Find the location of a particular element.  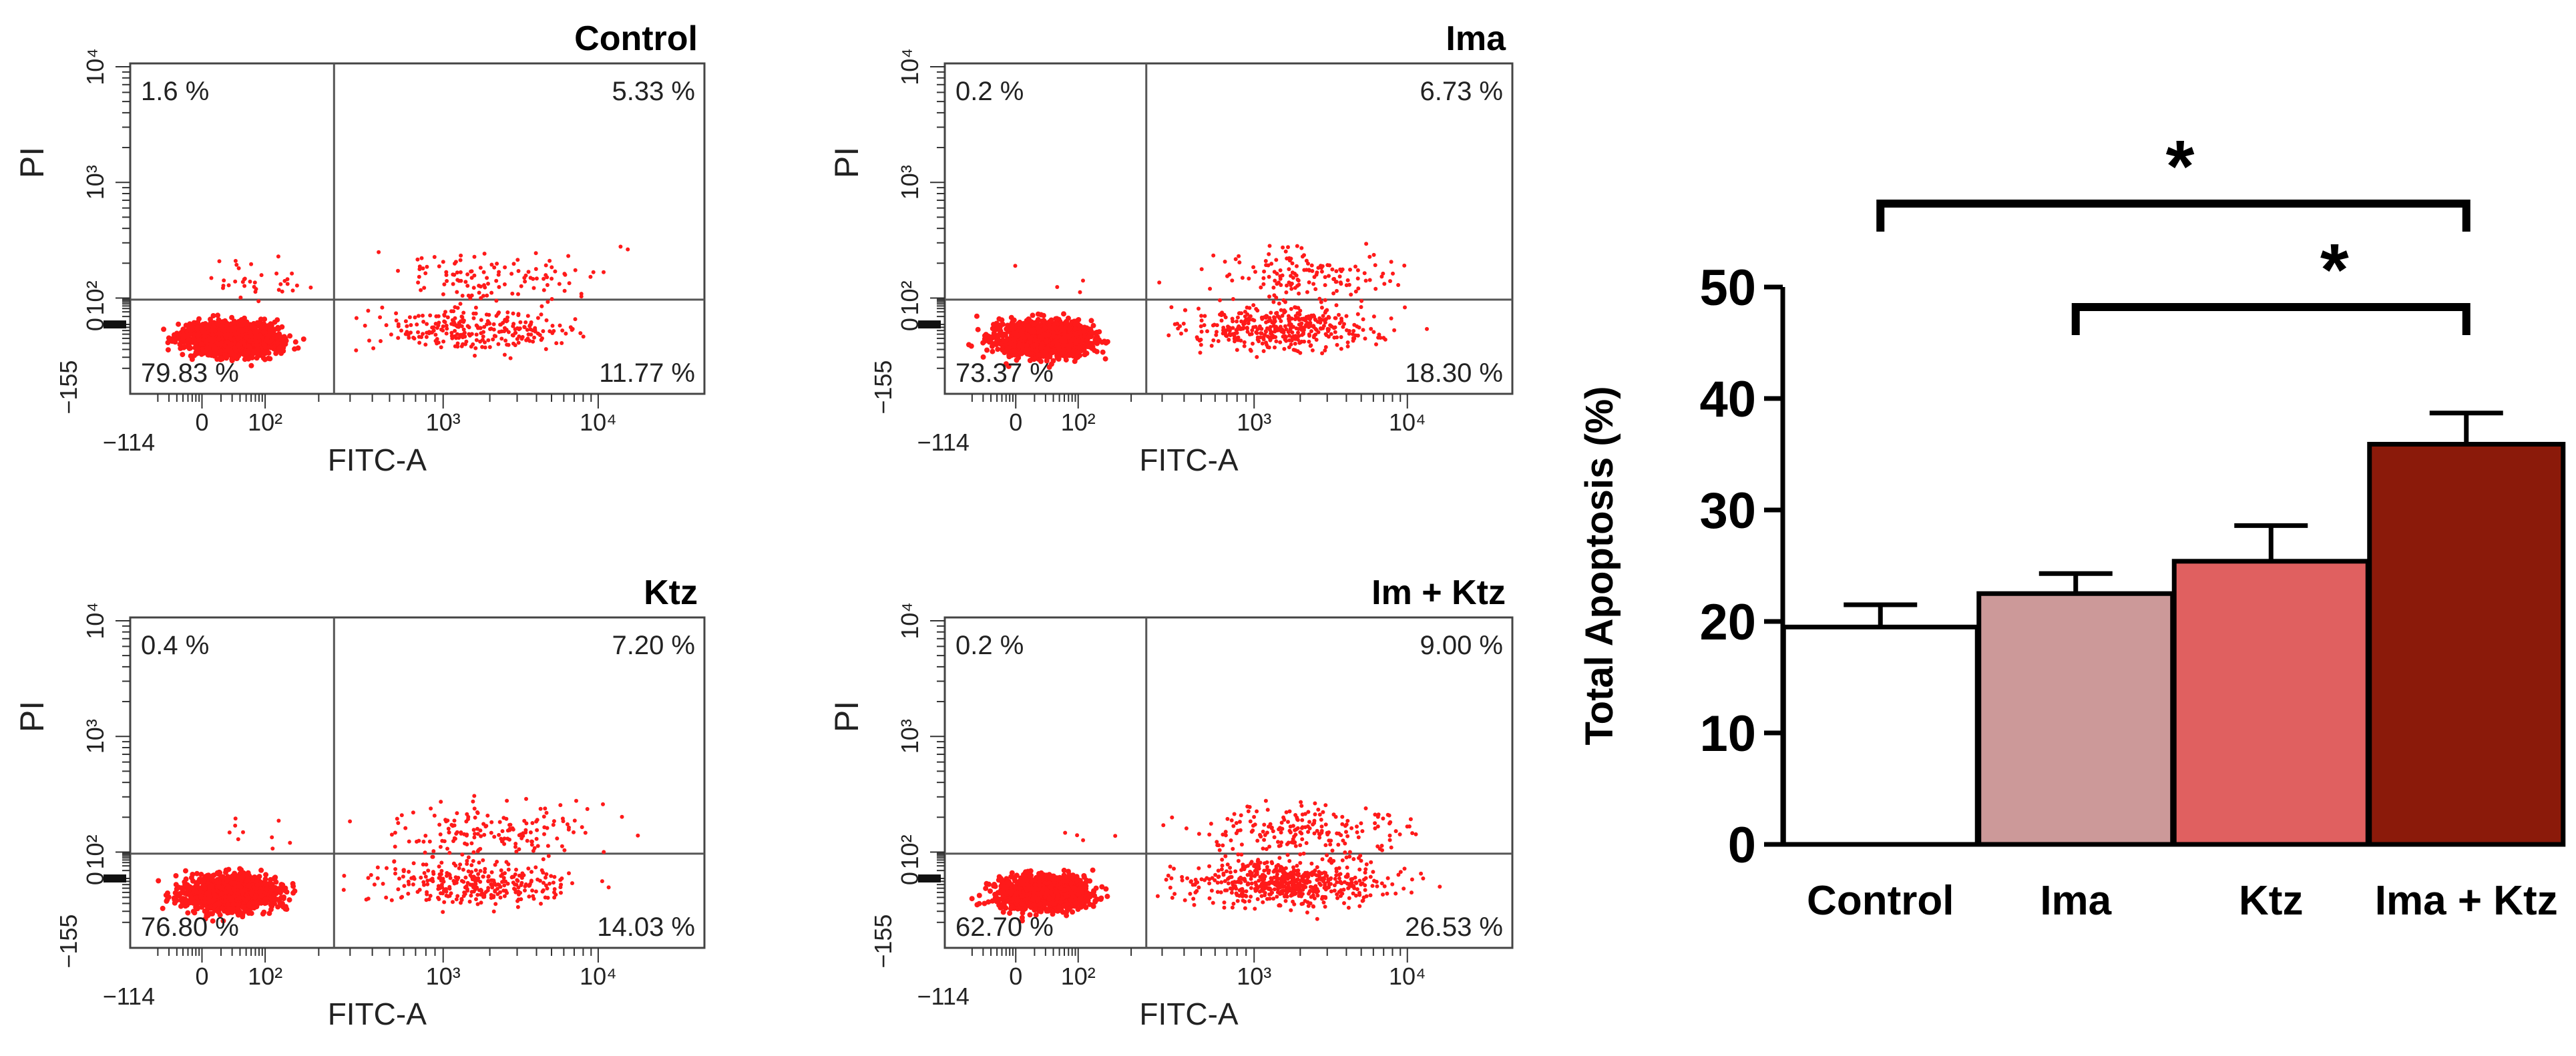

y-tick-label: 10² is located at coordinates (95, 297).